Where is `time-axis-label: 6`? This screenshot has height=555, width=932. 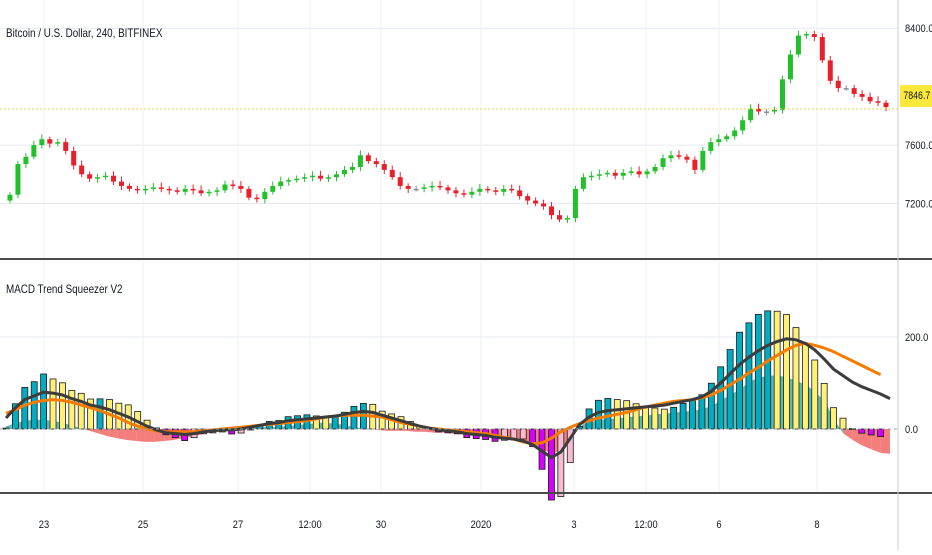
time-axis-label: 6 is located at coordinates (718, 525).